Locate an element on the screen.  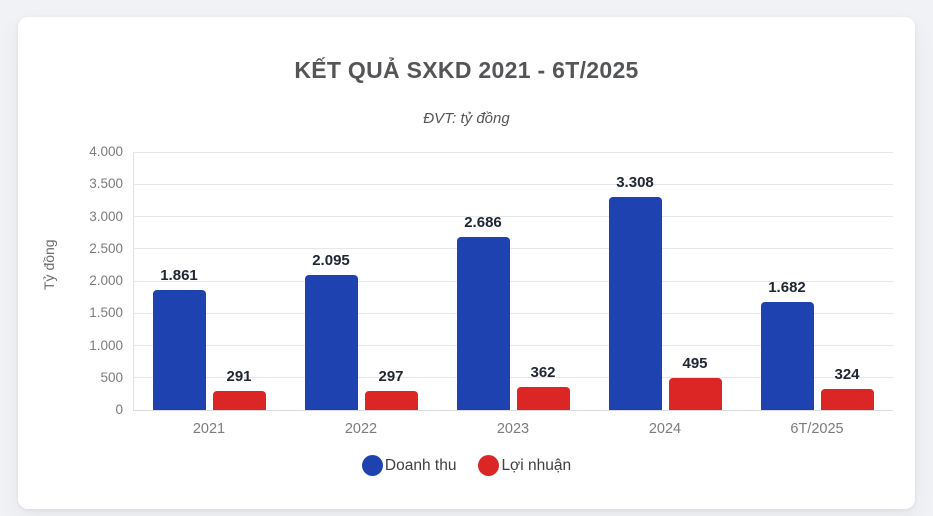
x-axis-baseline is located at coordinates (513, 410).